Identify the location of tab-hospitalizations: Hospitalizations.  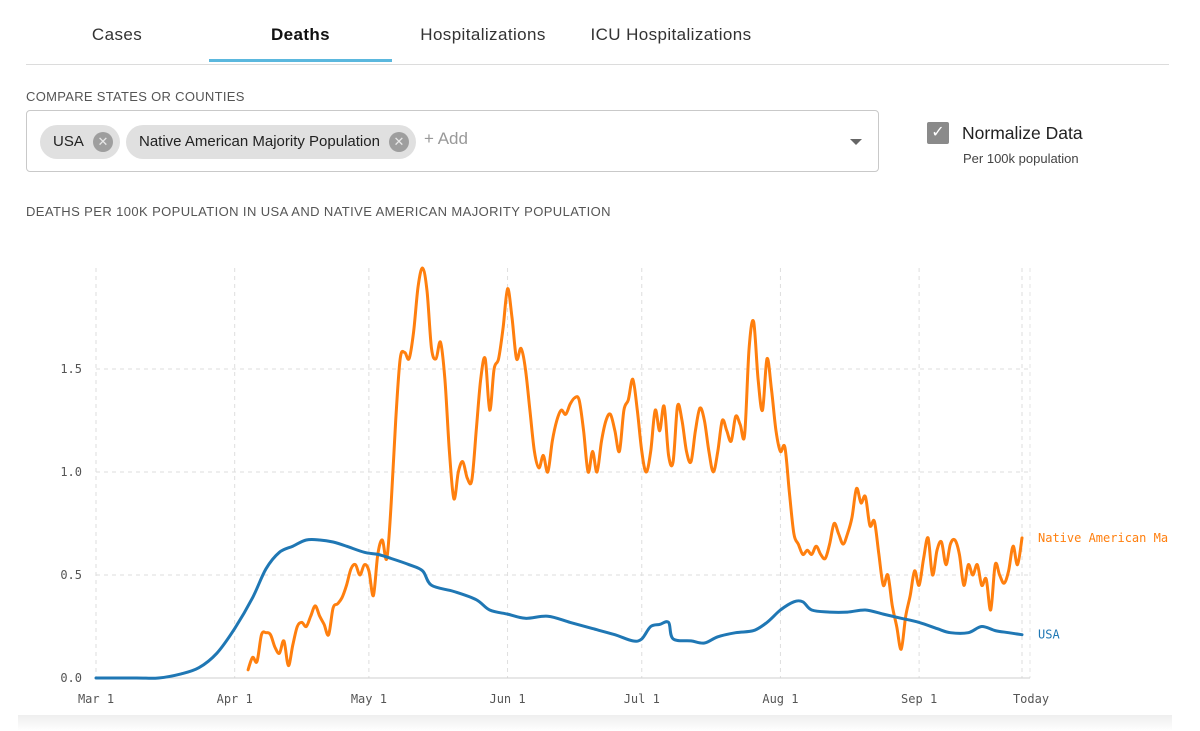
(483, 34).